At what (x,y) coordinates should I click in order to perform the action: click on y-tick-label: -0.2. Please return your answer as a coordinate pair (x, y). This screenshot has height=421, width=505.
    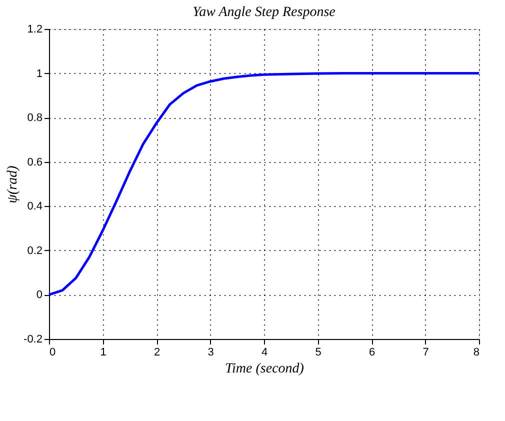
    Looking at the image, I should click on (33, 340).